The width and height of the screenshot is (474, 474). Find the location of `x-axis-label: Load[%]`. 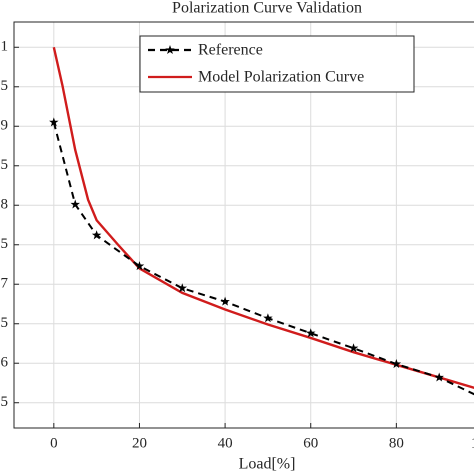

x-axis-label: Load[%] is located at coordinates (267, 464).